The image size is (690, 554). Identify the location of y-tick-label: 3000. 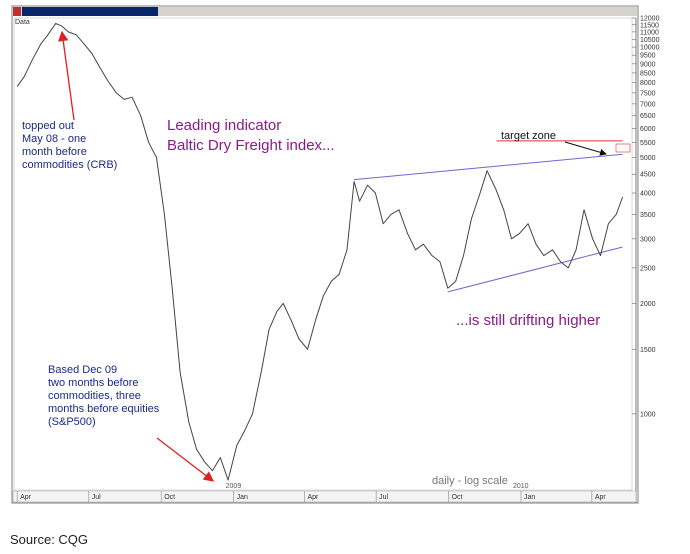
(648, 239).